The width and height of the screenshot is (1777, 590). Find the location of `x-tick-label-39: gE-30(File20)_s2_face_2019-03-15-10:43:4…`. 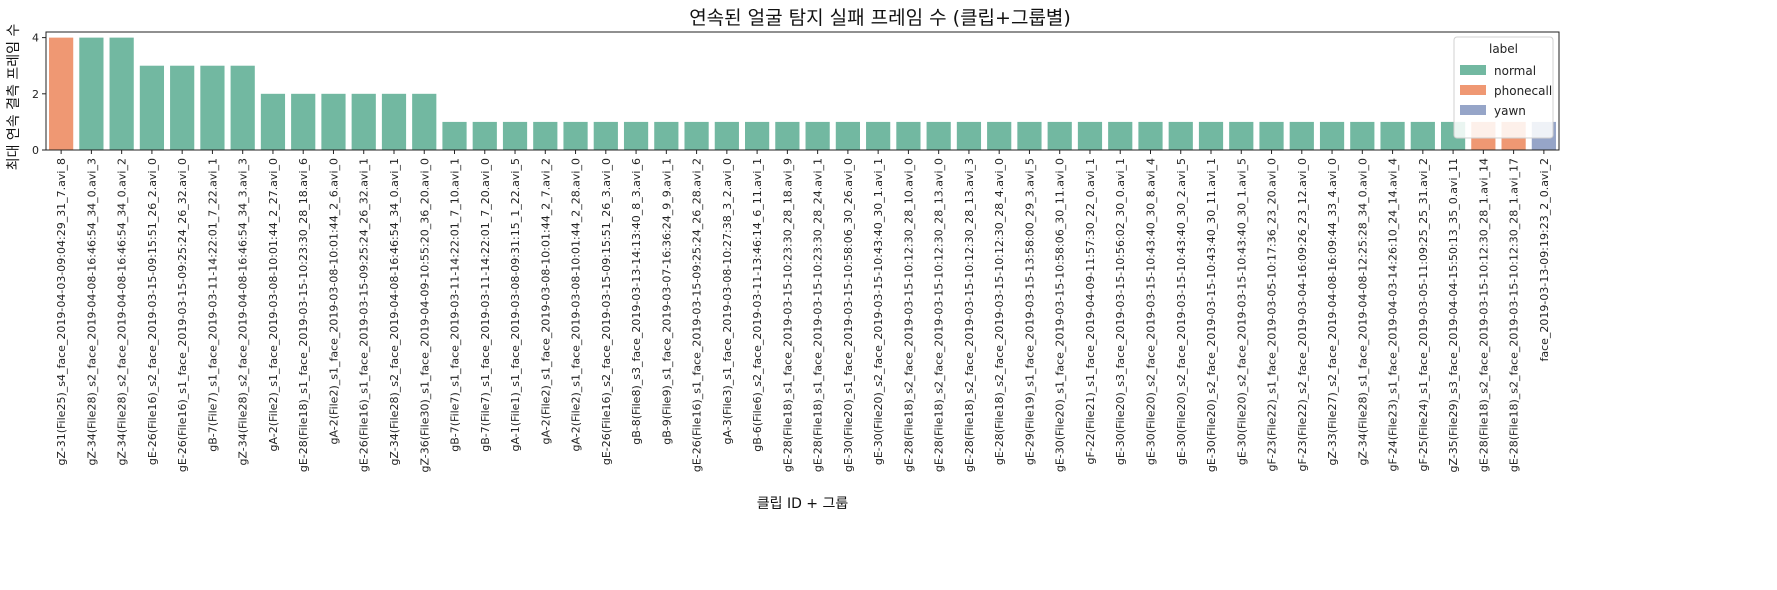

x-tick-label-39: gE-30(File20)_s2_face_2019-03-15-10:43:4… is located at coordinates (1241, 311).